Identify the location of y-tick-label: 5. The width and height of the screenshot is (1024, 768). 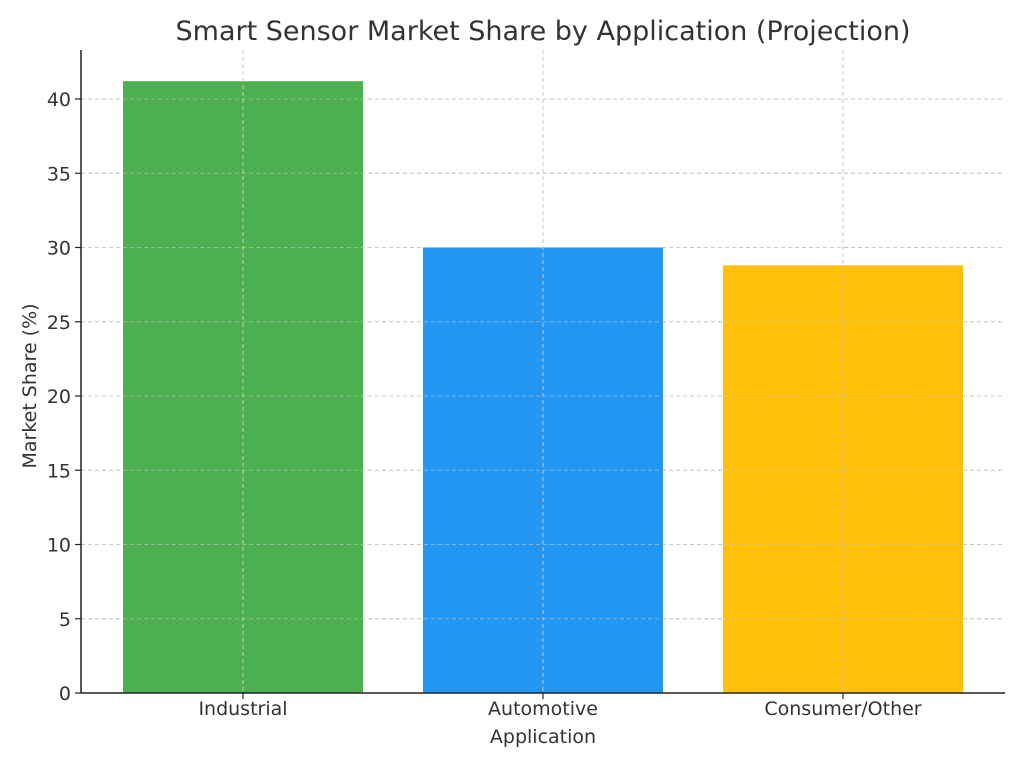
(65, 620).